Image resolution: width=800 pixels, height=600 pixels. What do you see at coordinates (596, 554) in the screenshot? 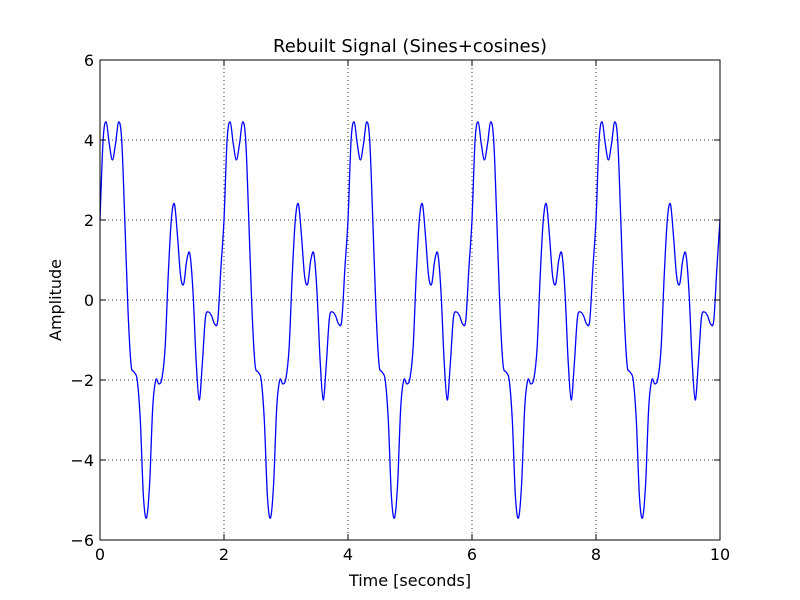
I see `x-tick-label: 8` at bounding box center [596, 554].